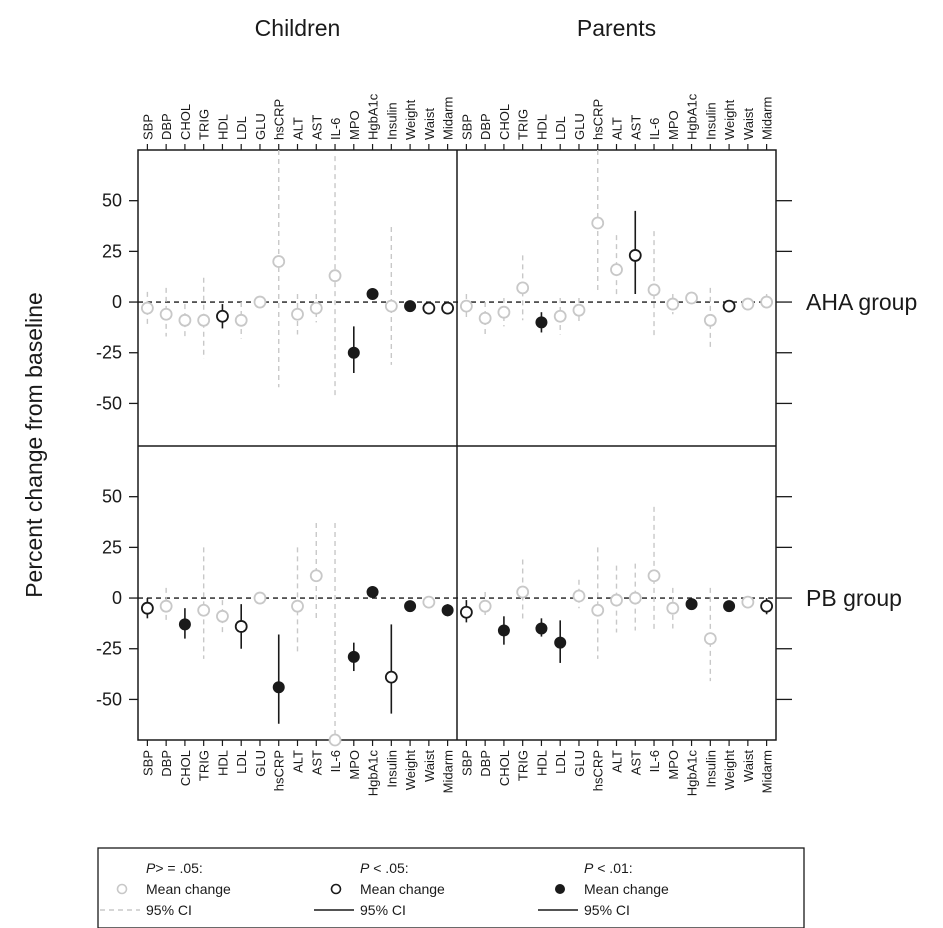  Describe the element at coordinates (166, 126) in the screenshot. I see `x-tick-label-top: DBP` at that location.